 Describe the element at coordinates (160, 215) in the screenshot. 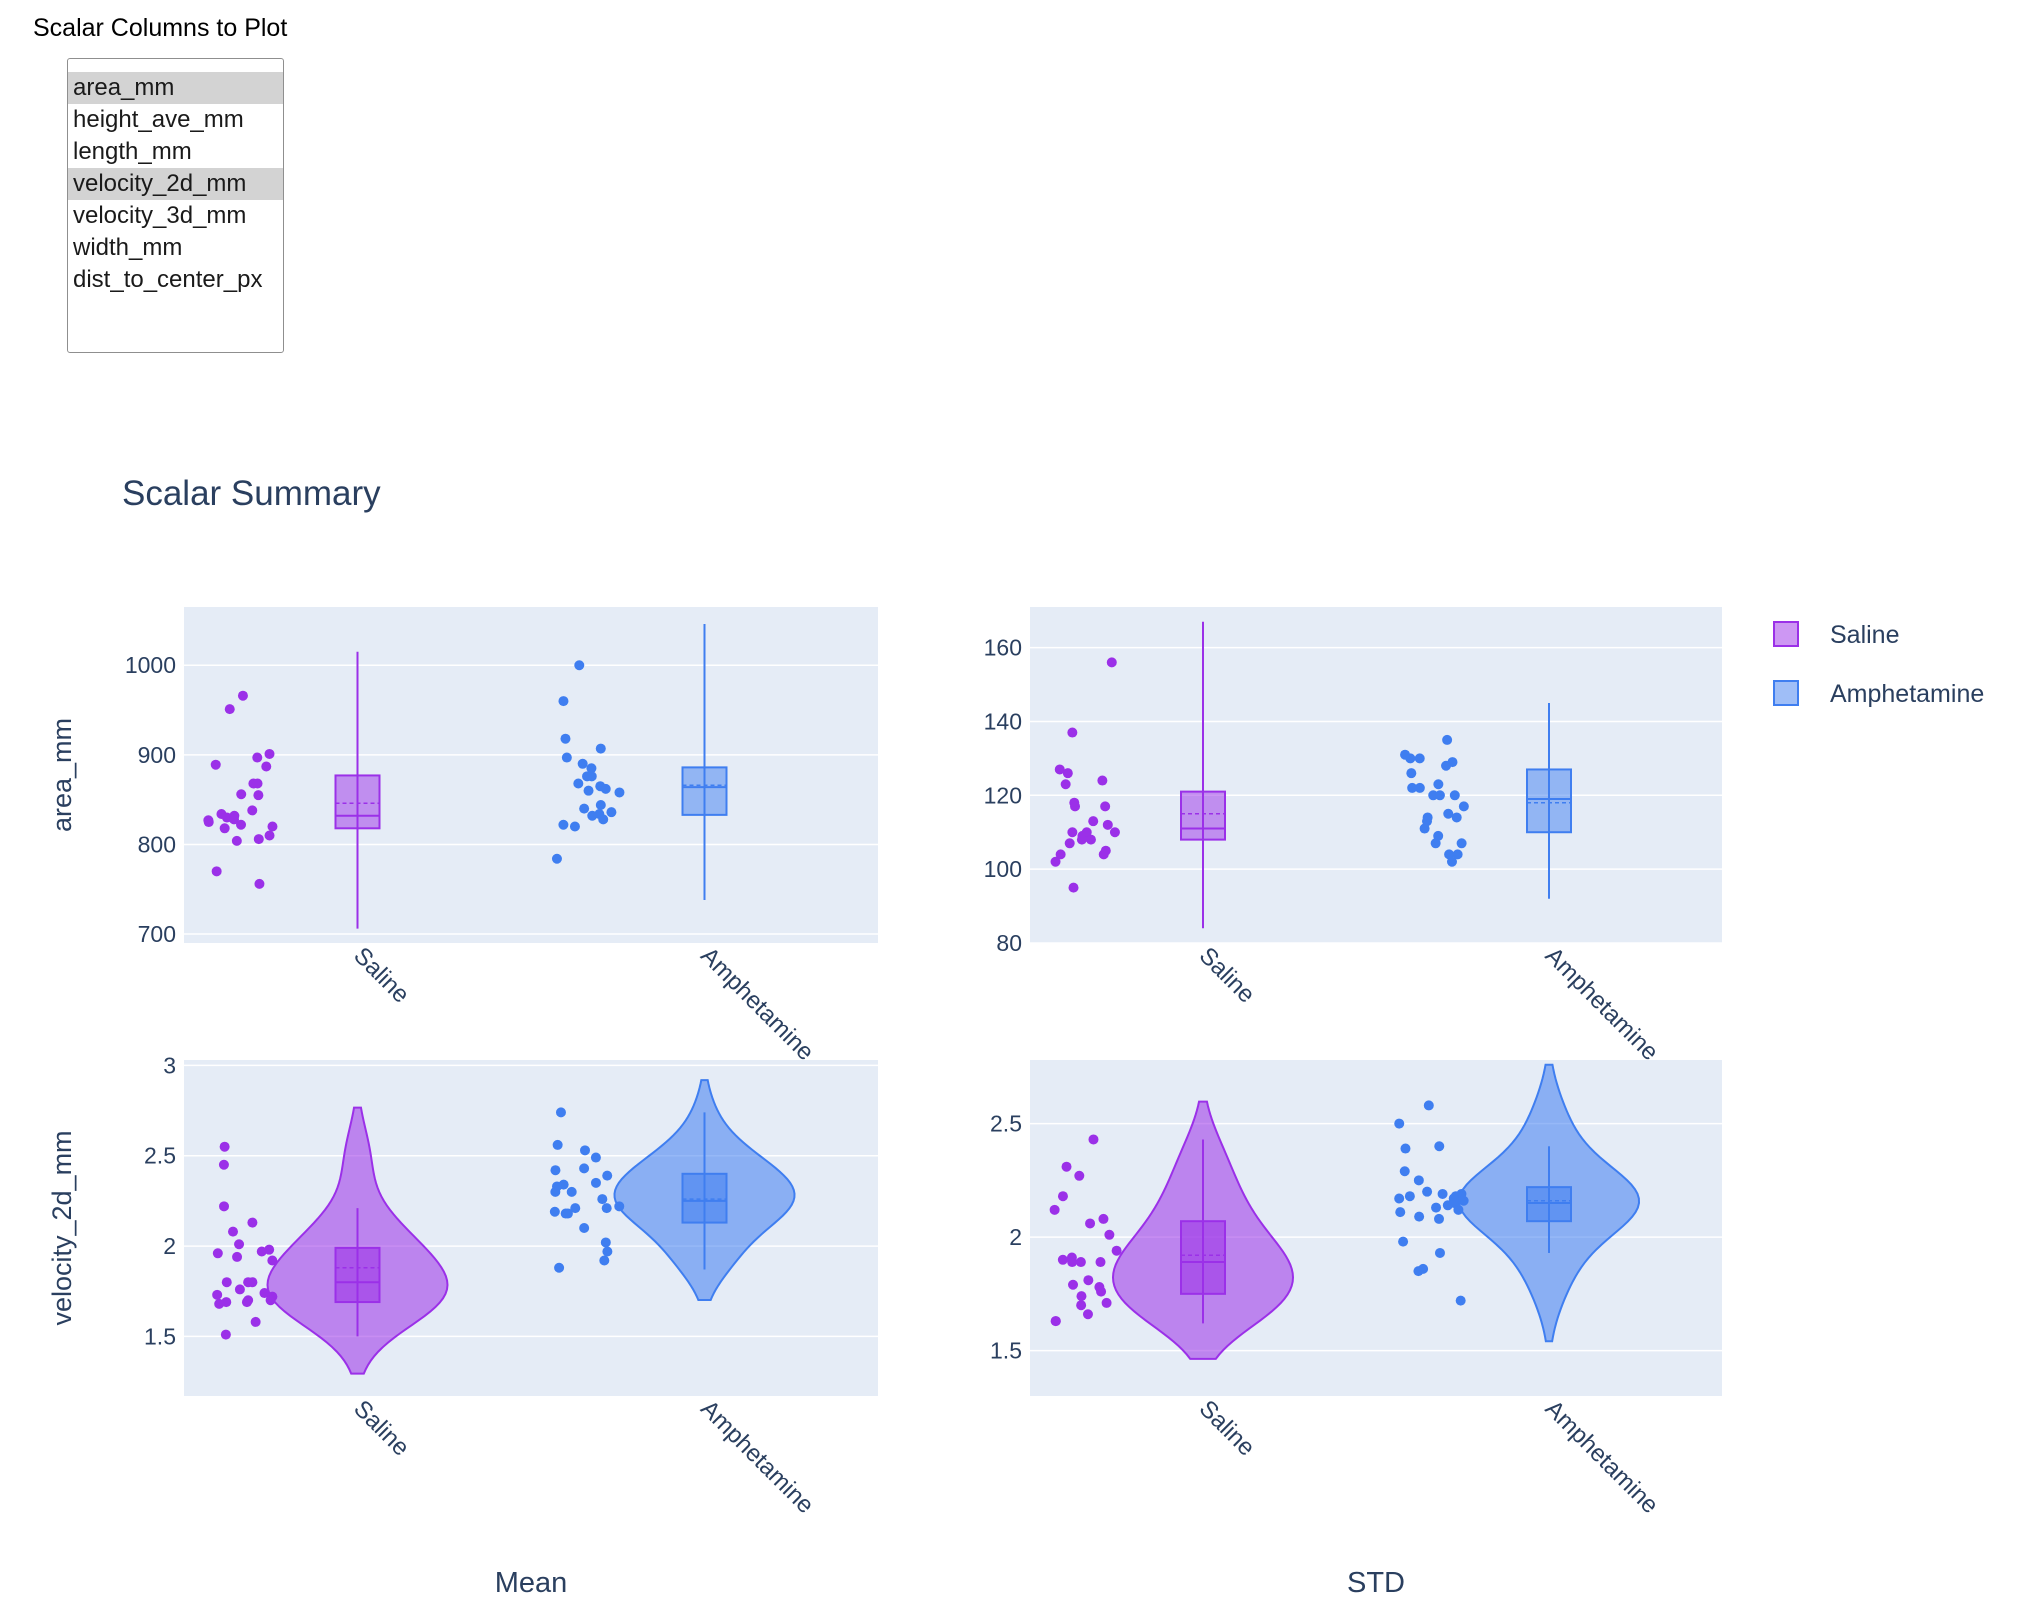

I see `option-velocity-3d-mm: velocity_3d_mm` at that location.